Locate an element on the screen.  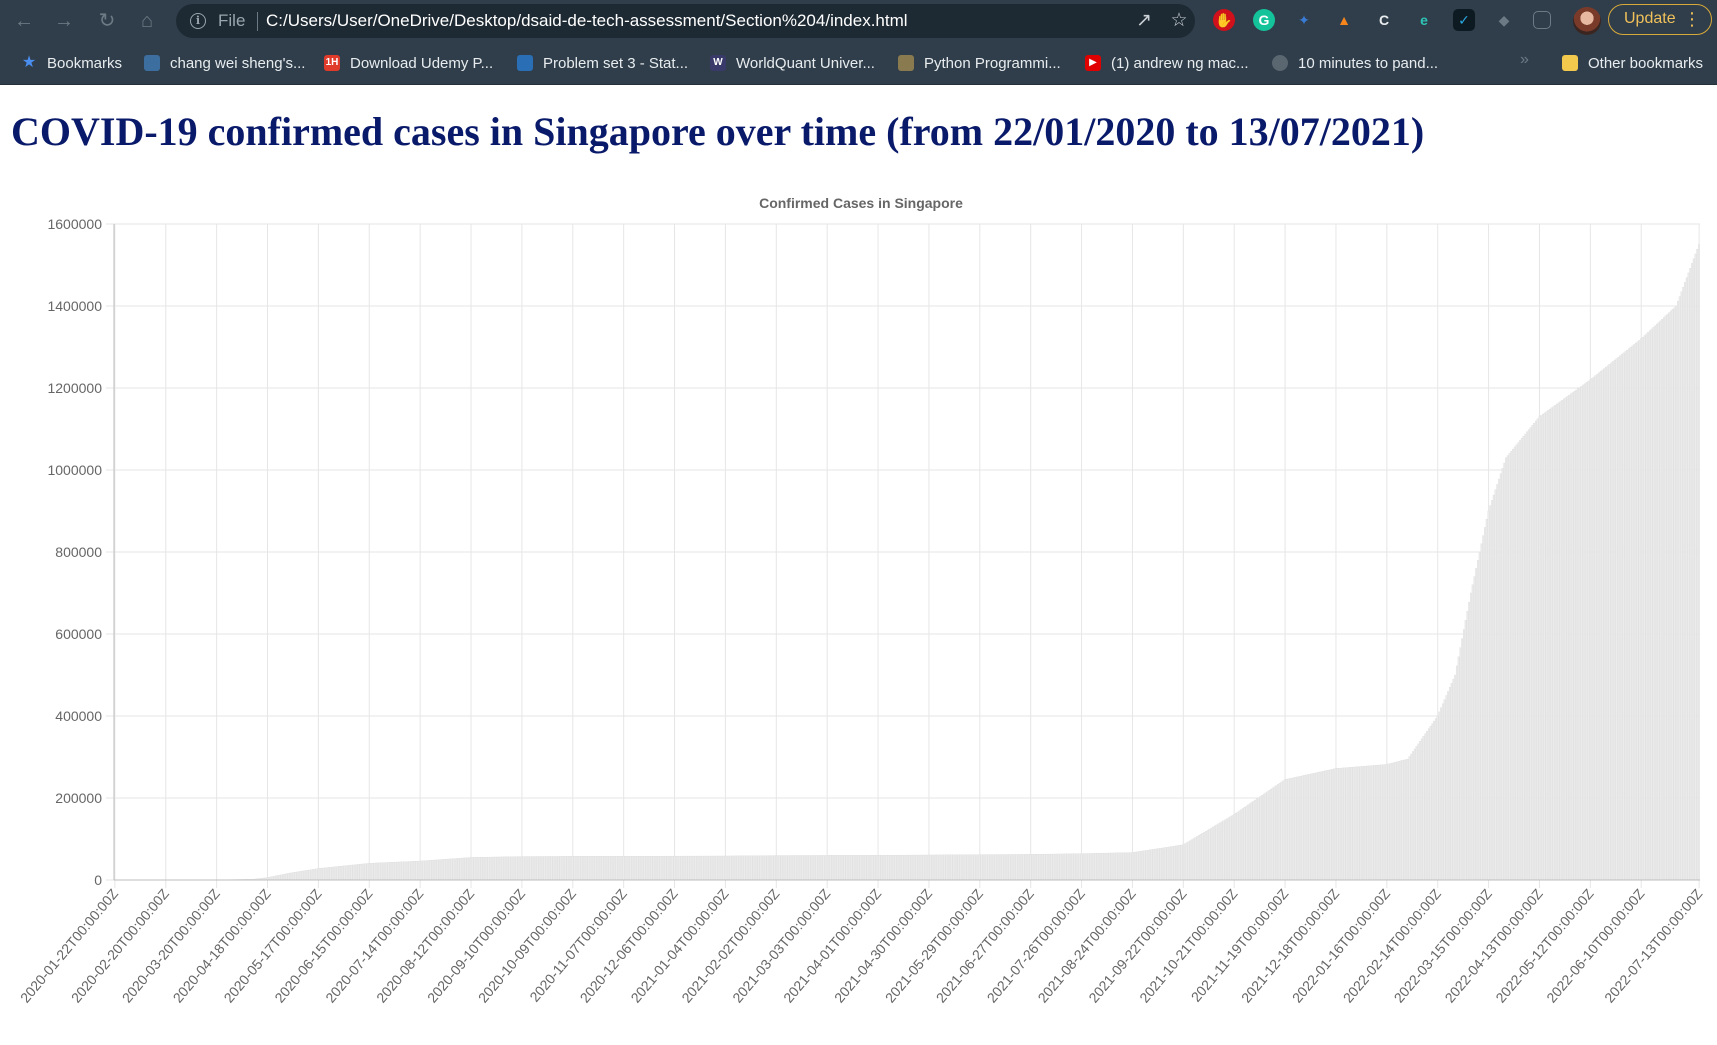
bookmark-star-icon: ☆ is located at coordinates (1179, 20).